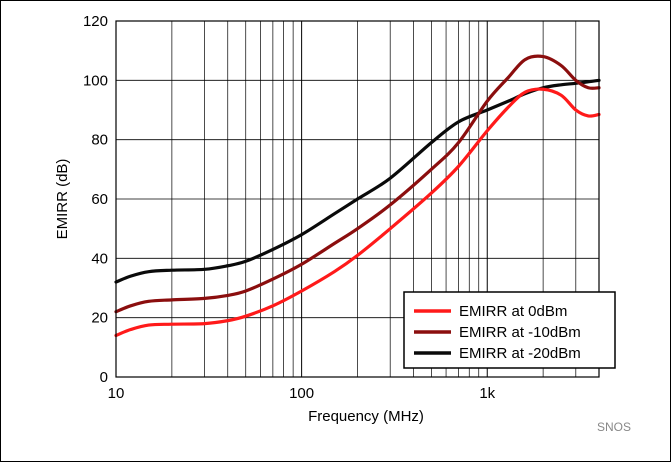 The image size is (671, 467). Describe the element at coordinates (95, 21) in the screenshot. I see `y-tick-label: 120` at that location.